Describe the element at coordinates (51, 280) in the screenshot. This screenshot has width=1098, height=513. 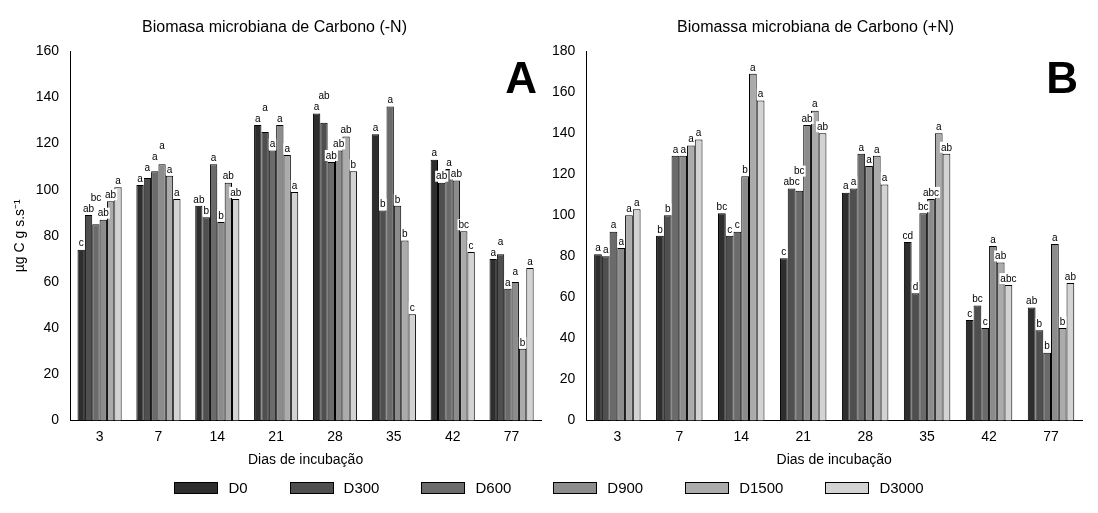
I see `y-tick-label: 60` at that location.